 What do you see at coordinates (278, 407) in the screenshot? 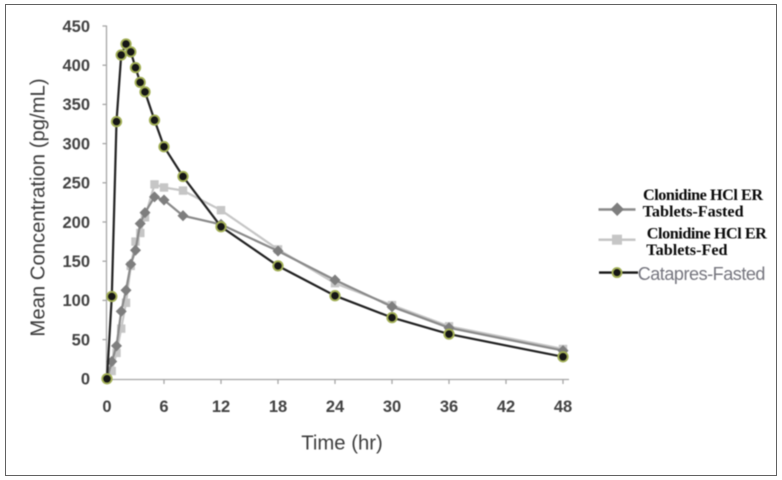
I see `svg-text: 18` at bounding box center [278, 407].